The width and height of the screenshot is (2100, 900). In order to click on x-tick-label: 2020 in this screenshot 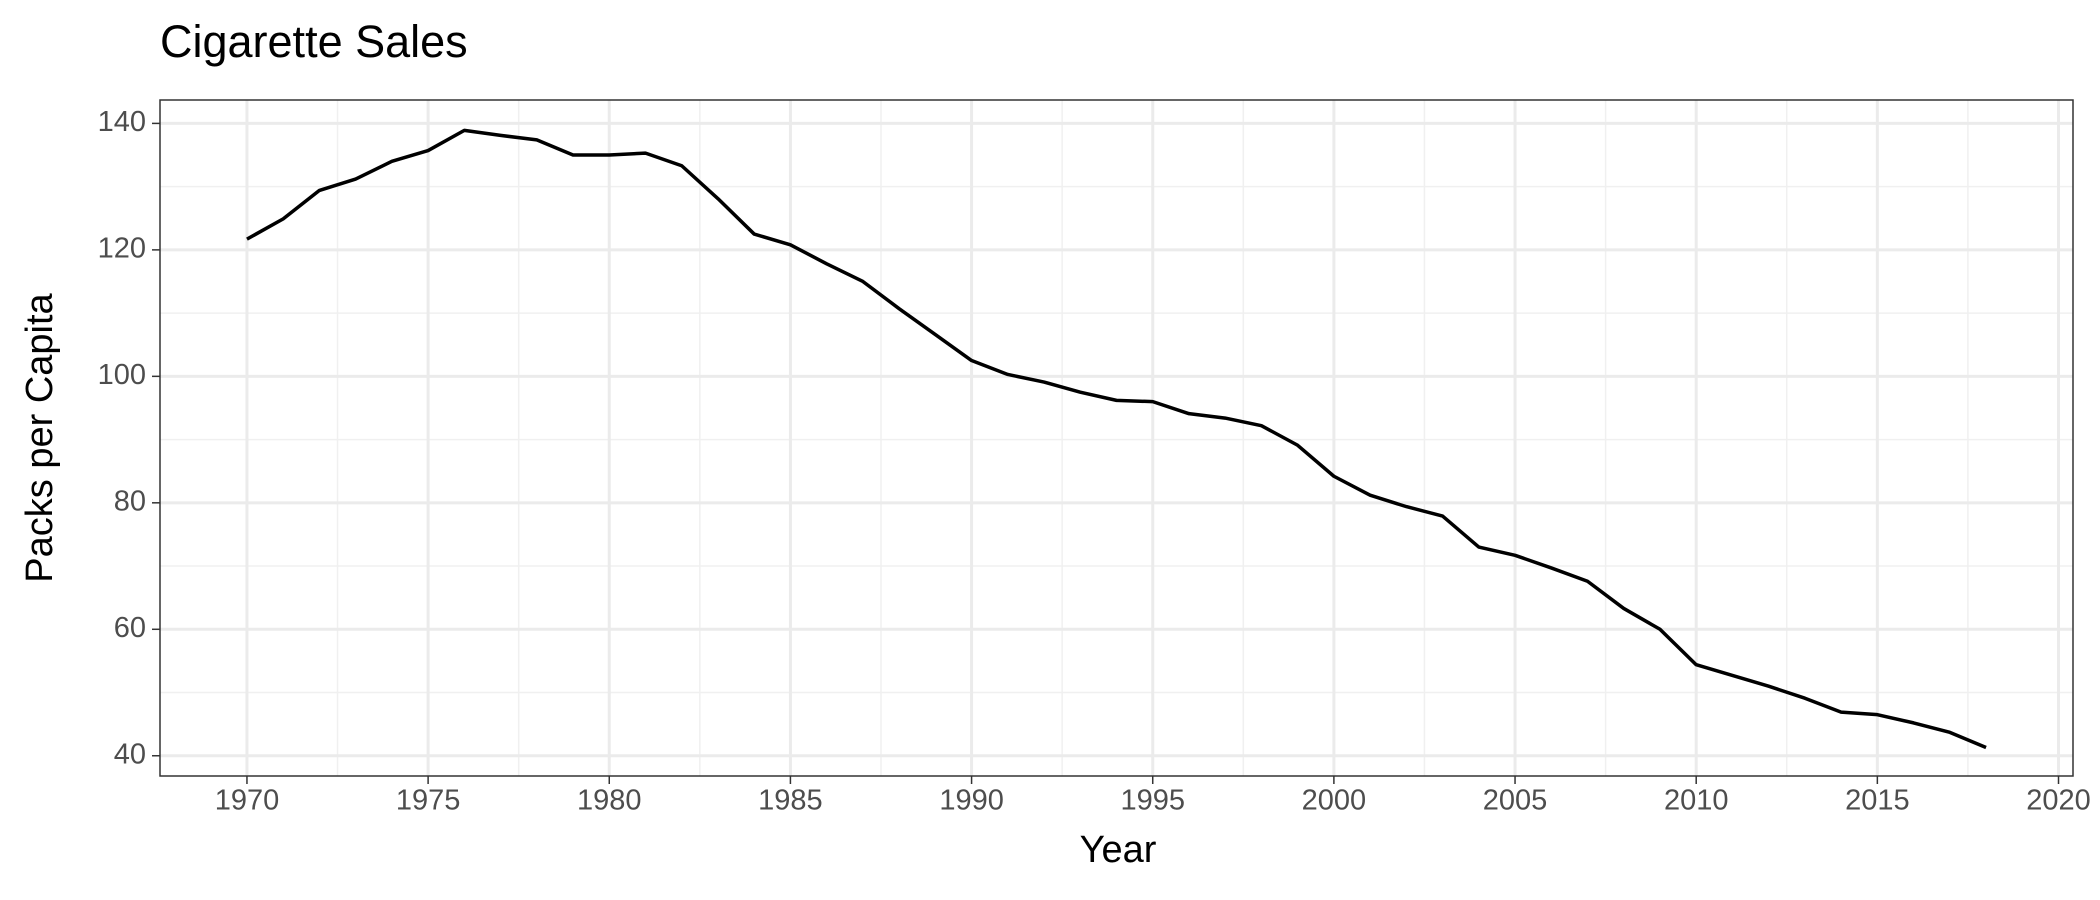, I will do `click(2058, 801)`.